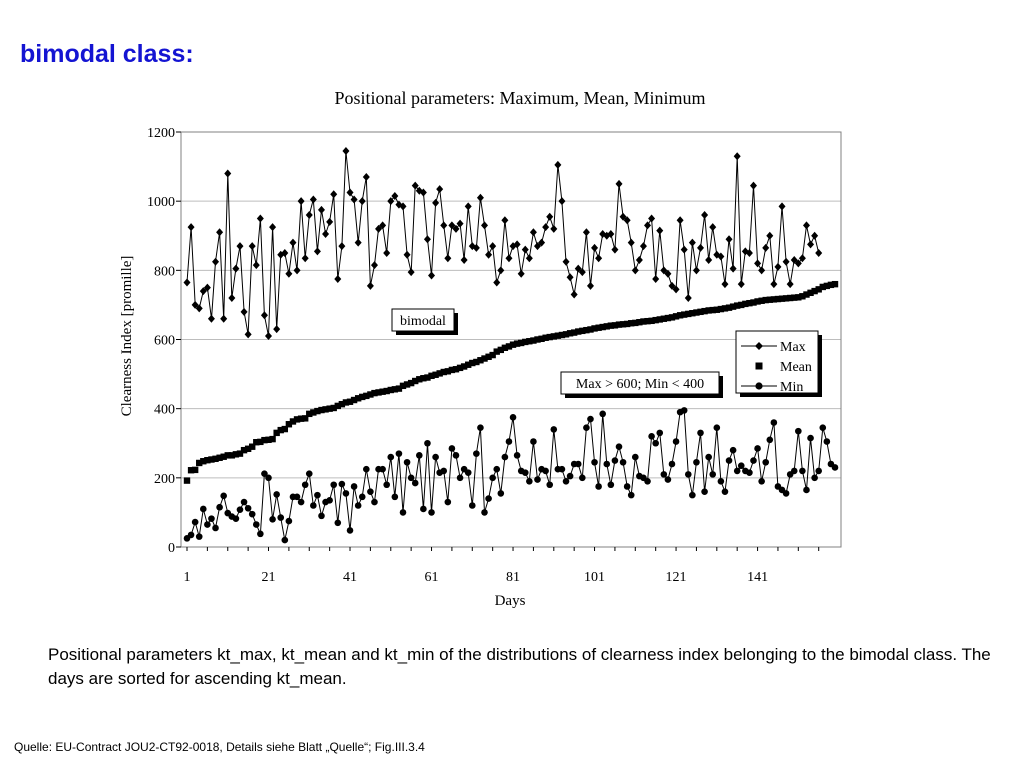  Describe the element at coordinates (796, 367) in the screenshot. I see `legend-mean-label: Mean` at that location.